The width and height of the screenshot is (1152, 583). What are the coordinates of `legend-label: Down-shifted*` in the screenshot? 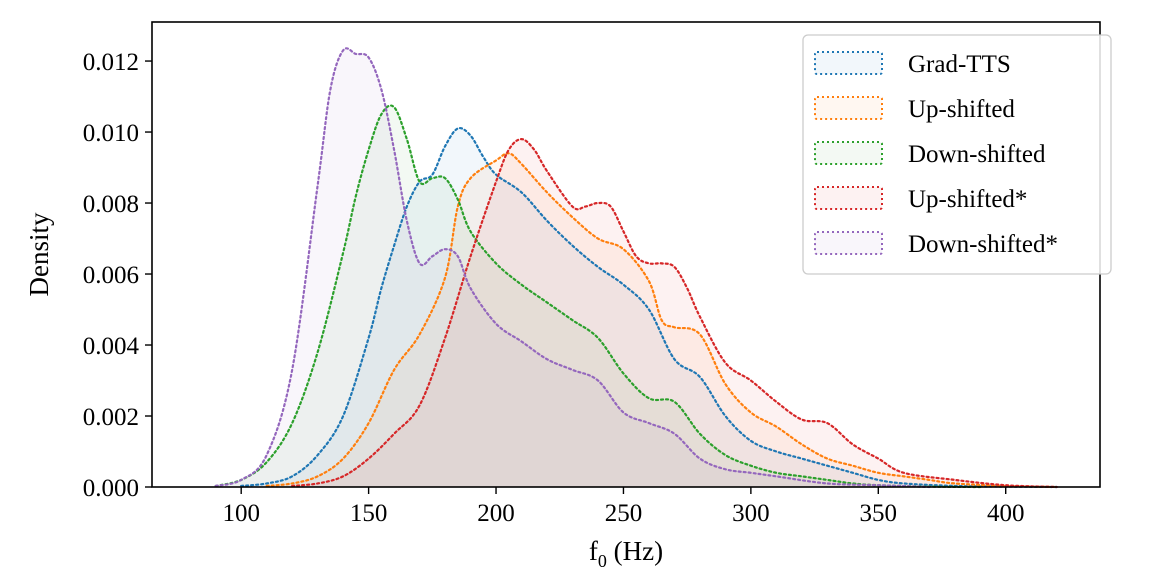 It's located at (983, 244).